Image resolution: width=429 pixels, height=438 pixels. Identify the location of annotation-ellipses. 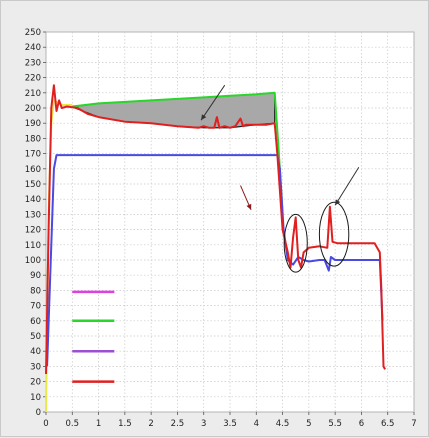
(316, 237).